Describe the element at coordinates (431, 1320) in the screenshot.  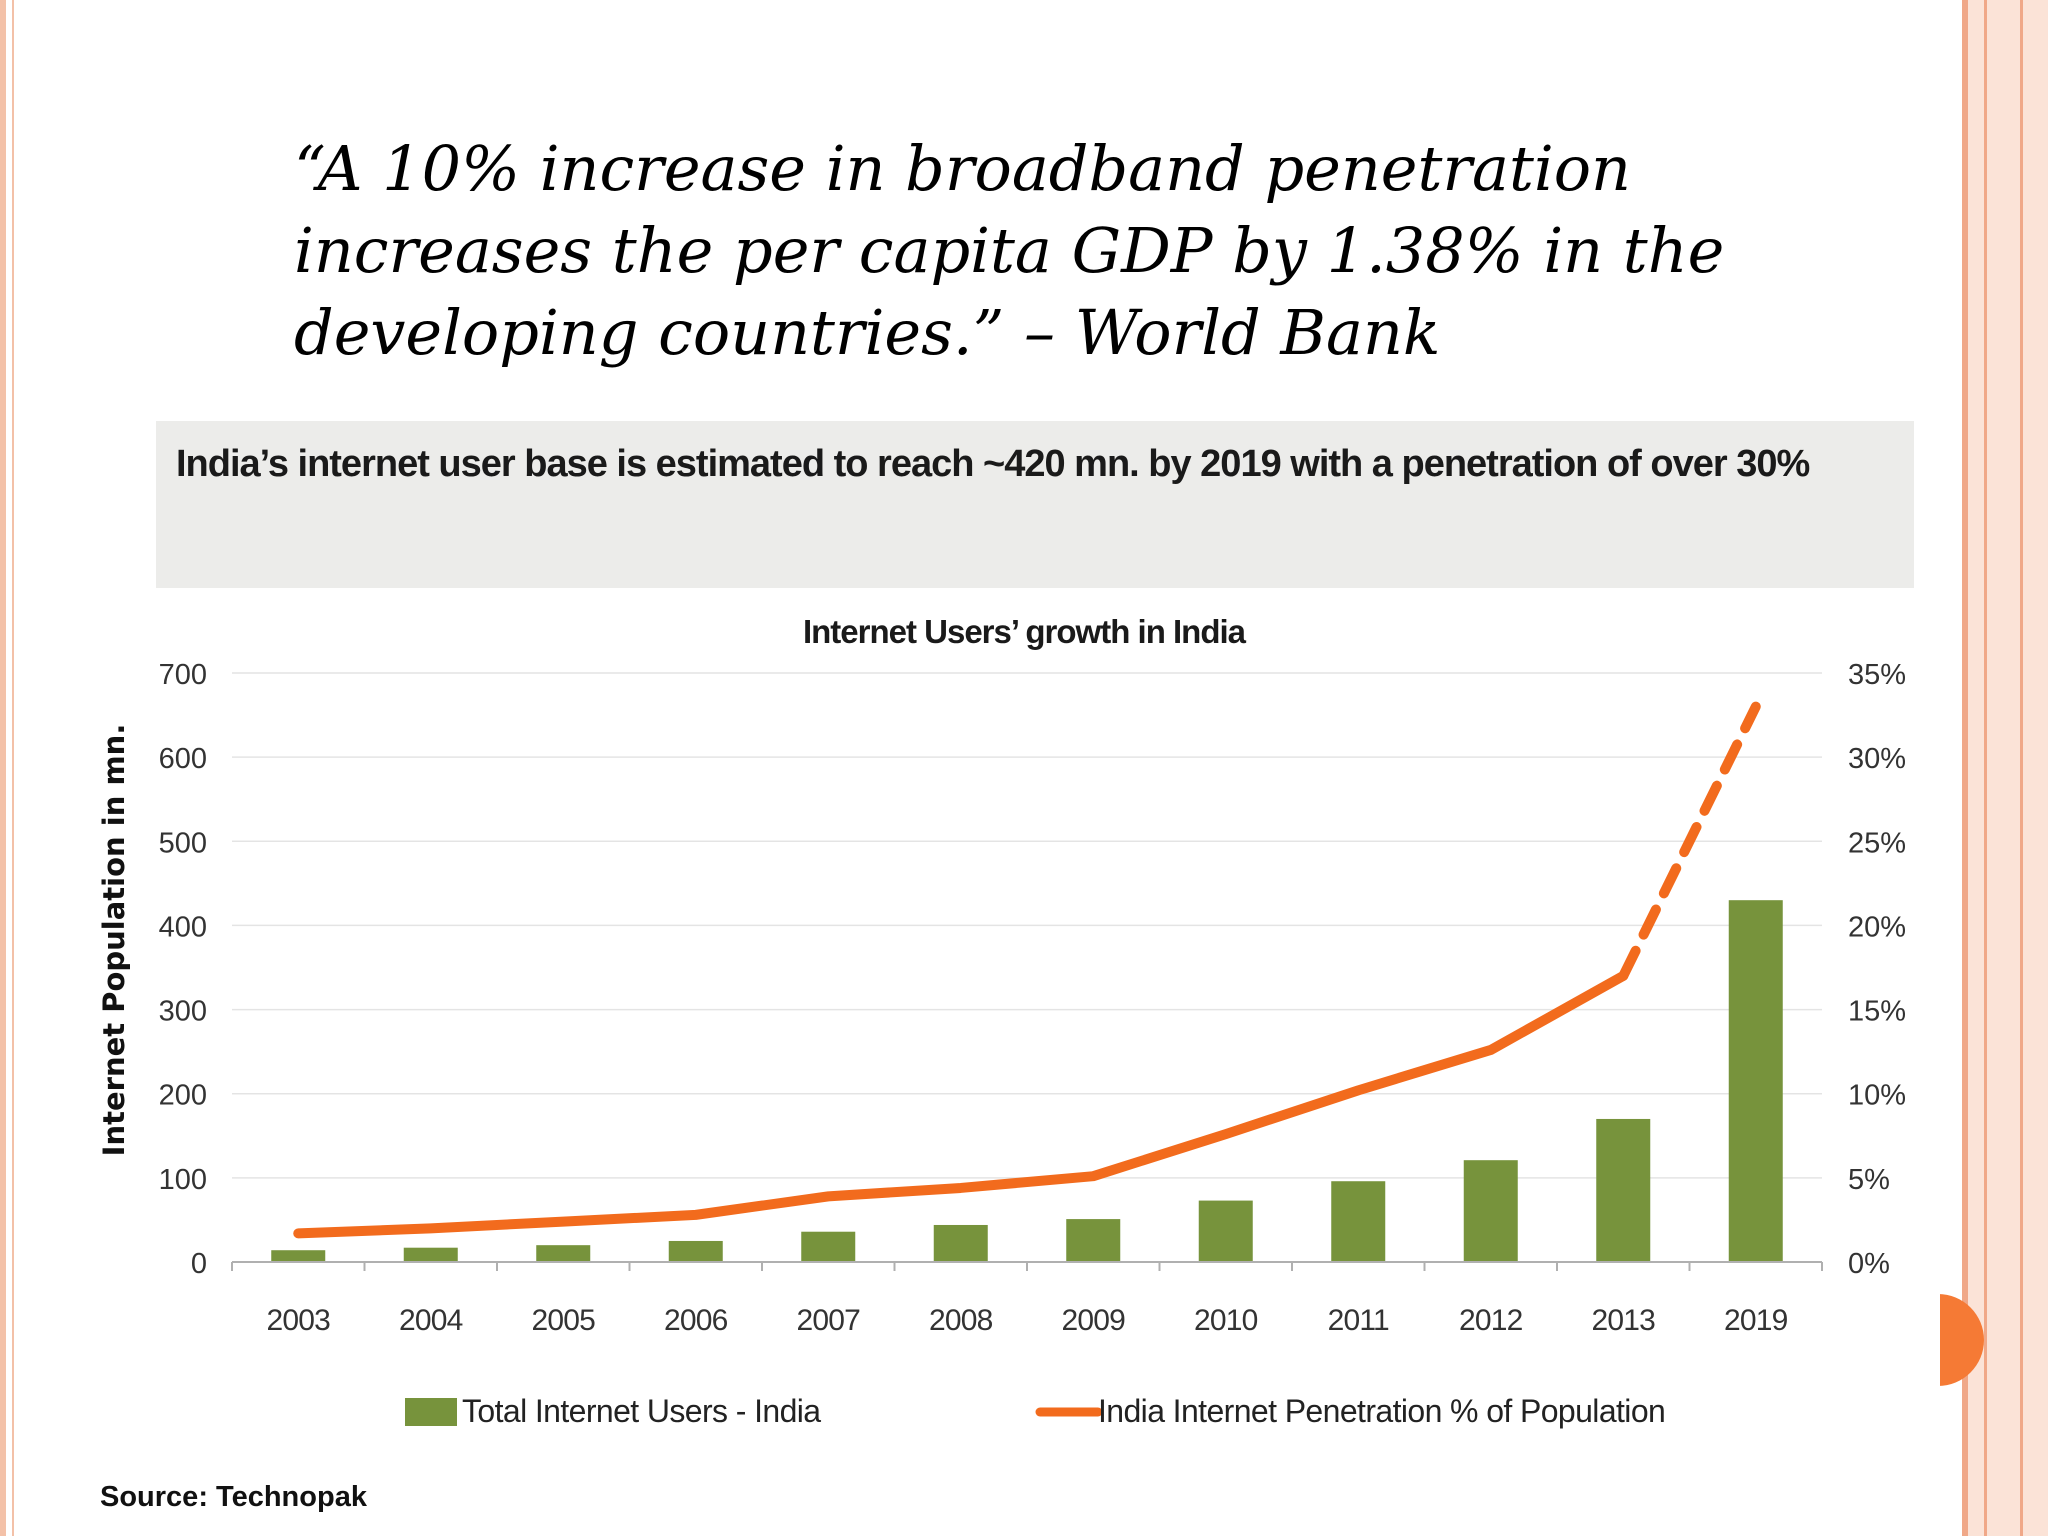
I see `x-tick-label: 2004` at that location.